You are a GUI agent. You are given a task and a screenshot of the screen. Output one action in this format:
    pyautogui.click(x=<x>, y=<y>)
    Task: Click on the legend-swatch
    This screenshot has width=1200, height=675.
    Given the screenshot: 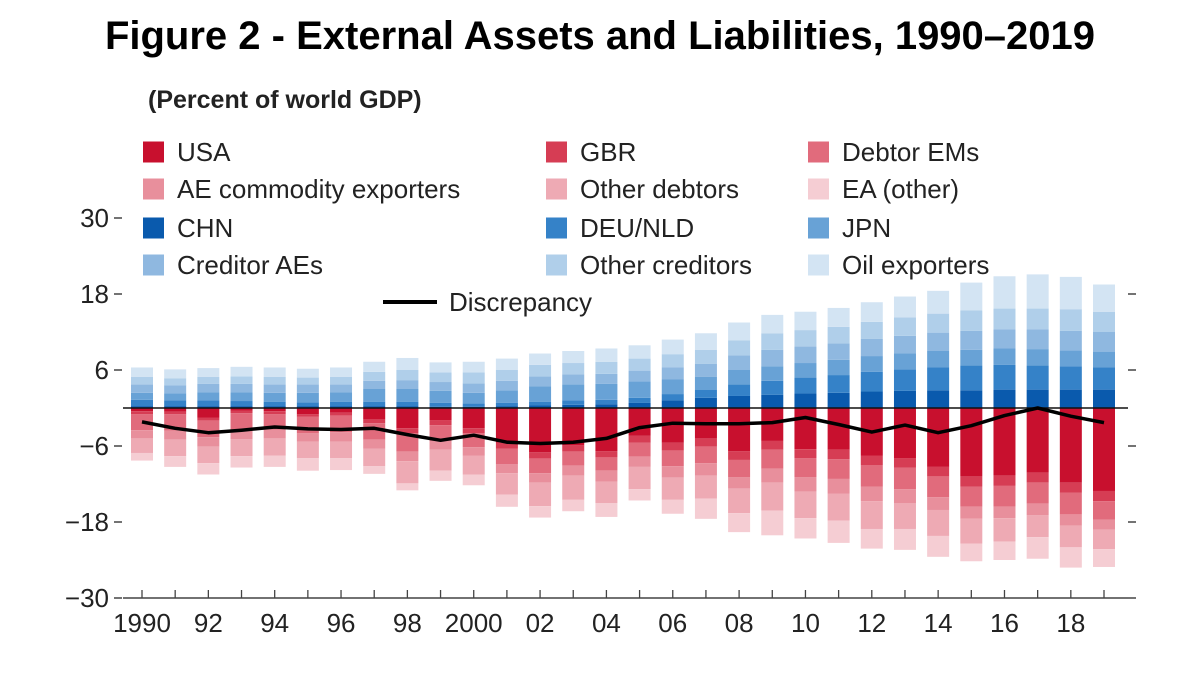 What is the action you would take?
    pyautogui.click(x=556, y=189)
    